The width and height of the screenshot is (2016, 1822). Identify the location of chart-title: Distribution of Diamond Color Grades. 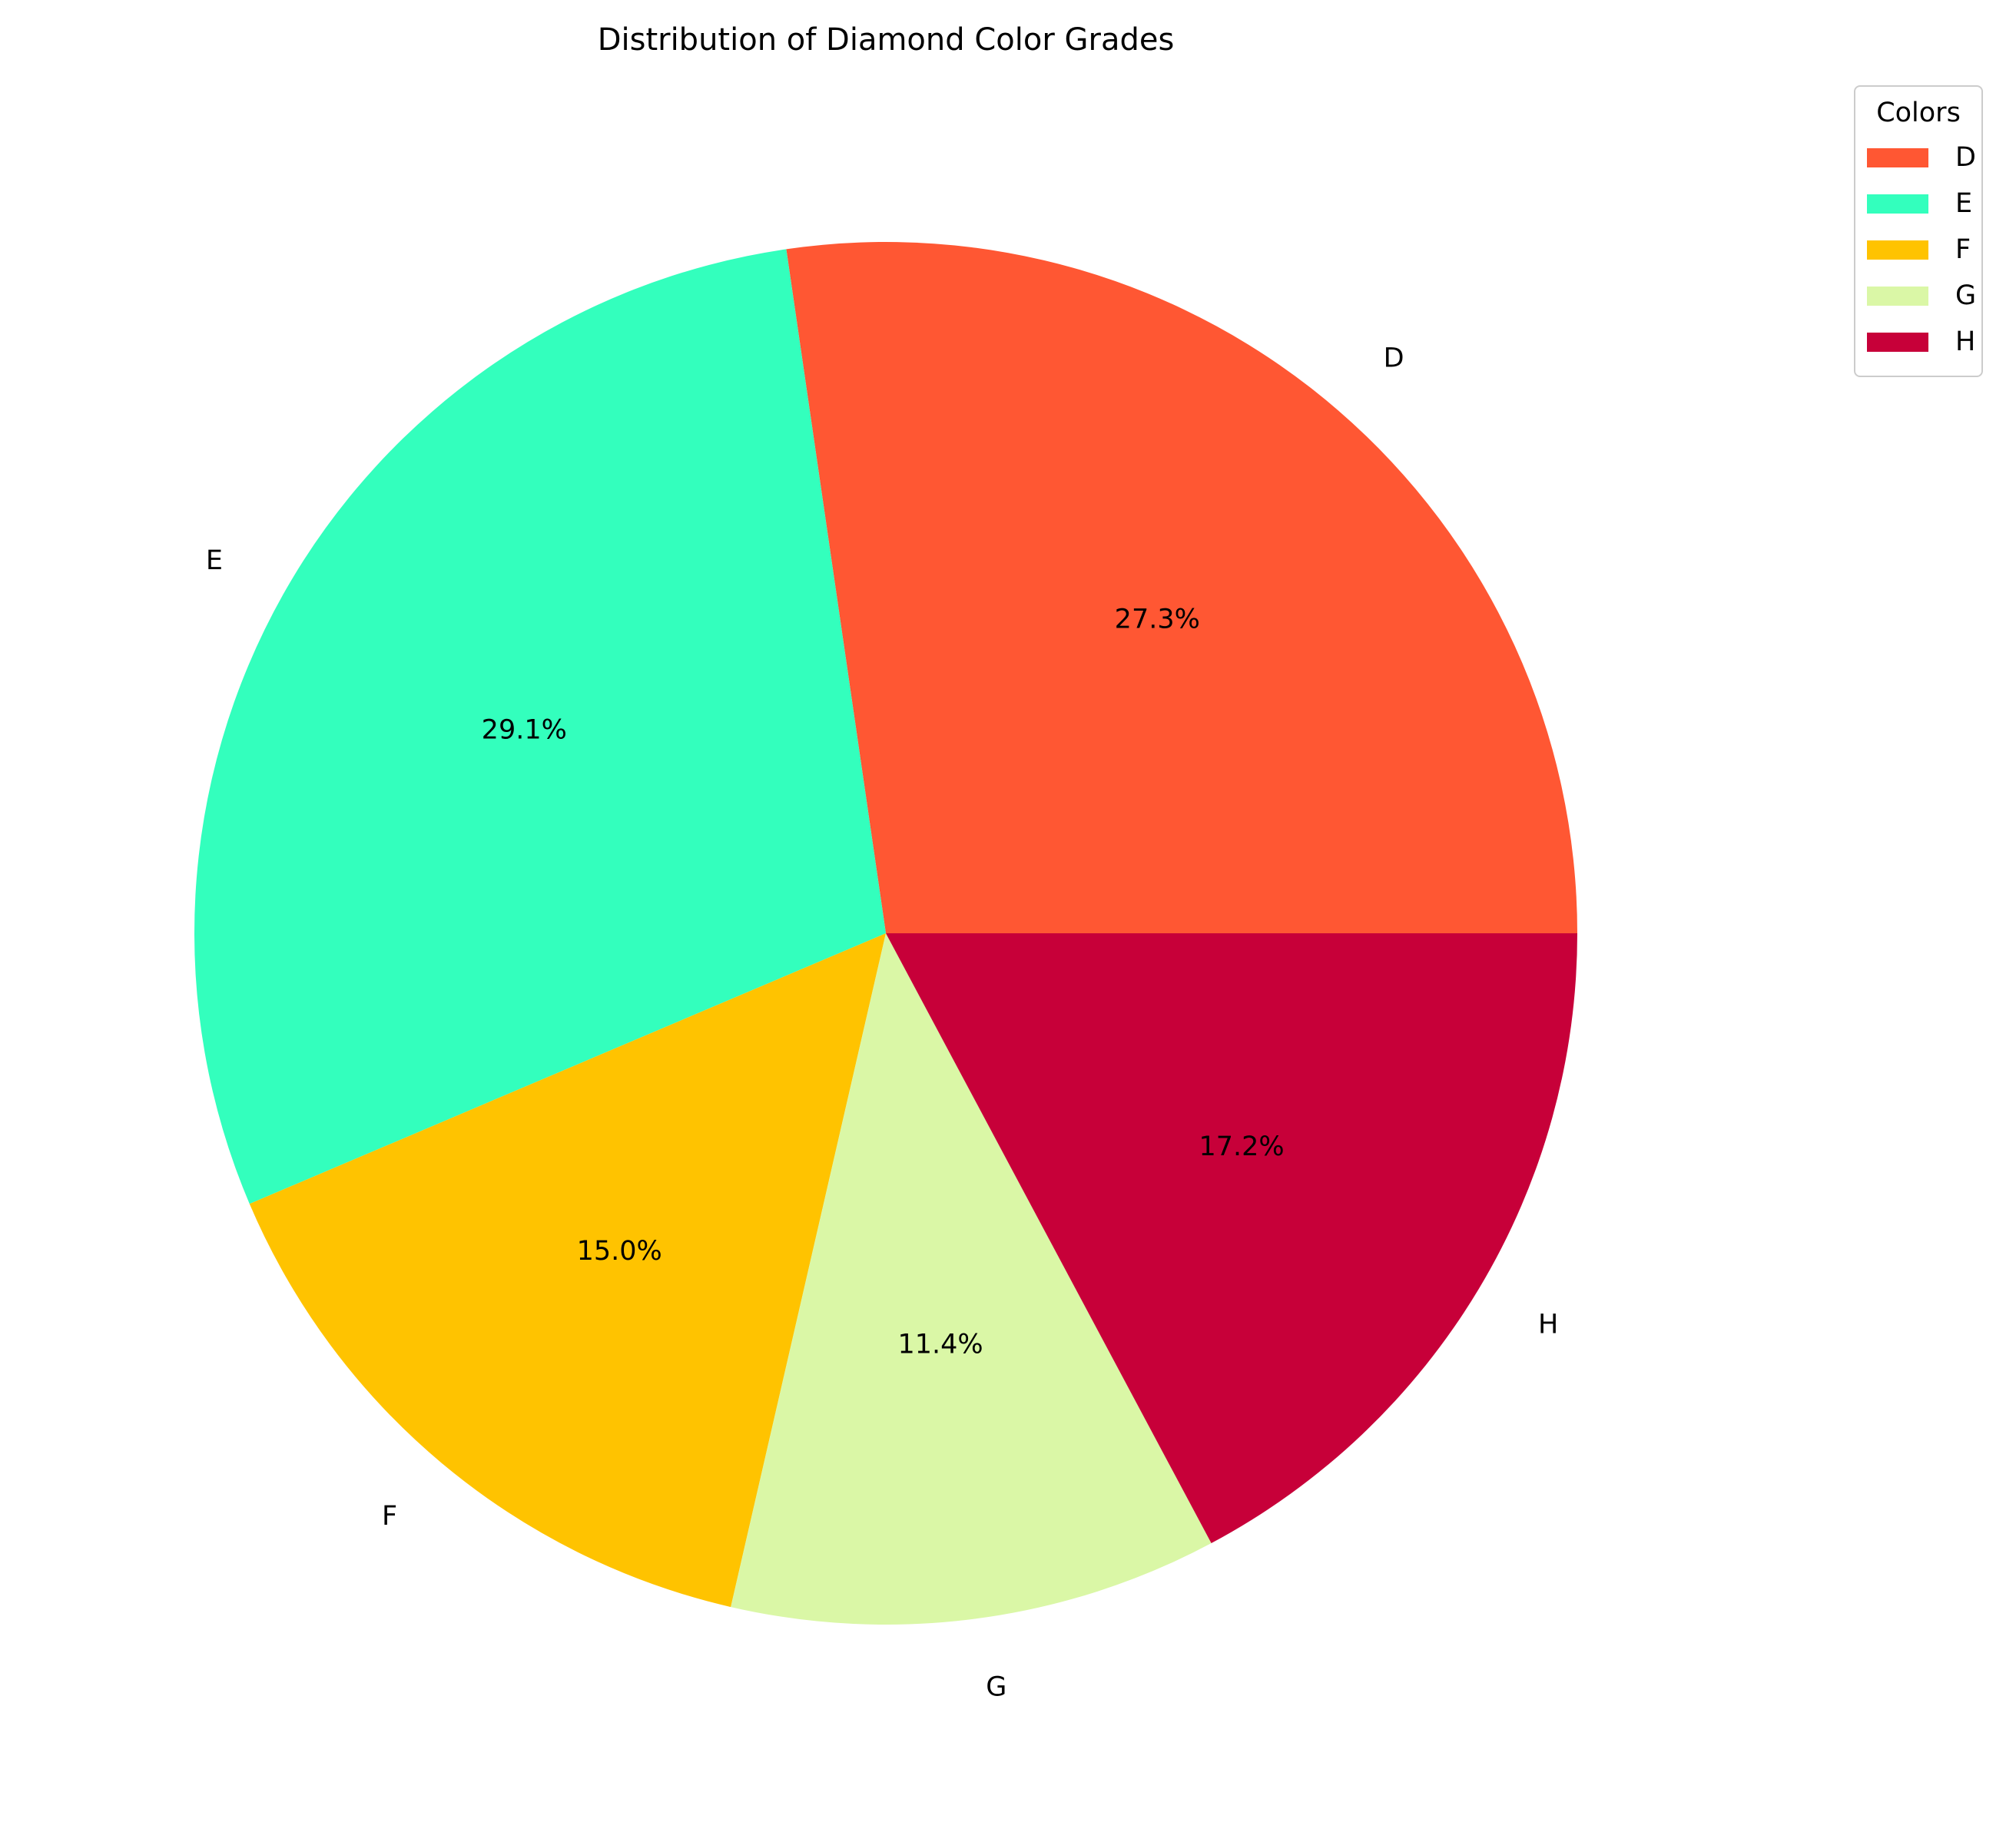
(886, 40).